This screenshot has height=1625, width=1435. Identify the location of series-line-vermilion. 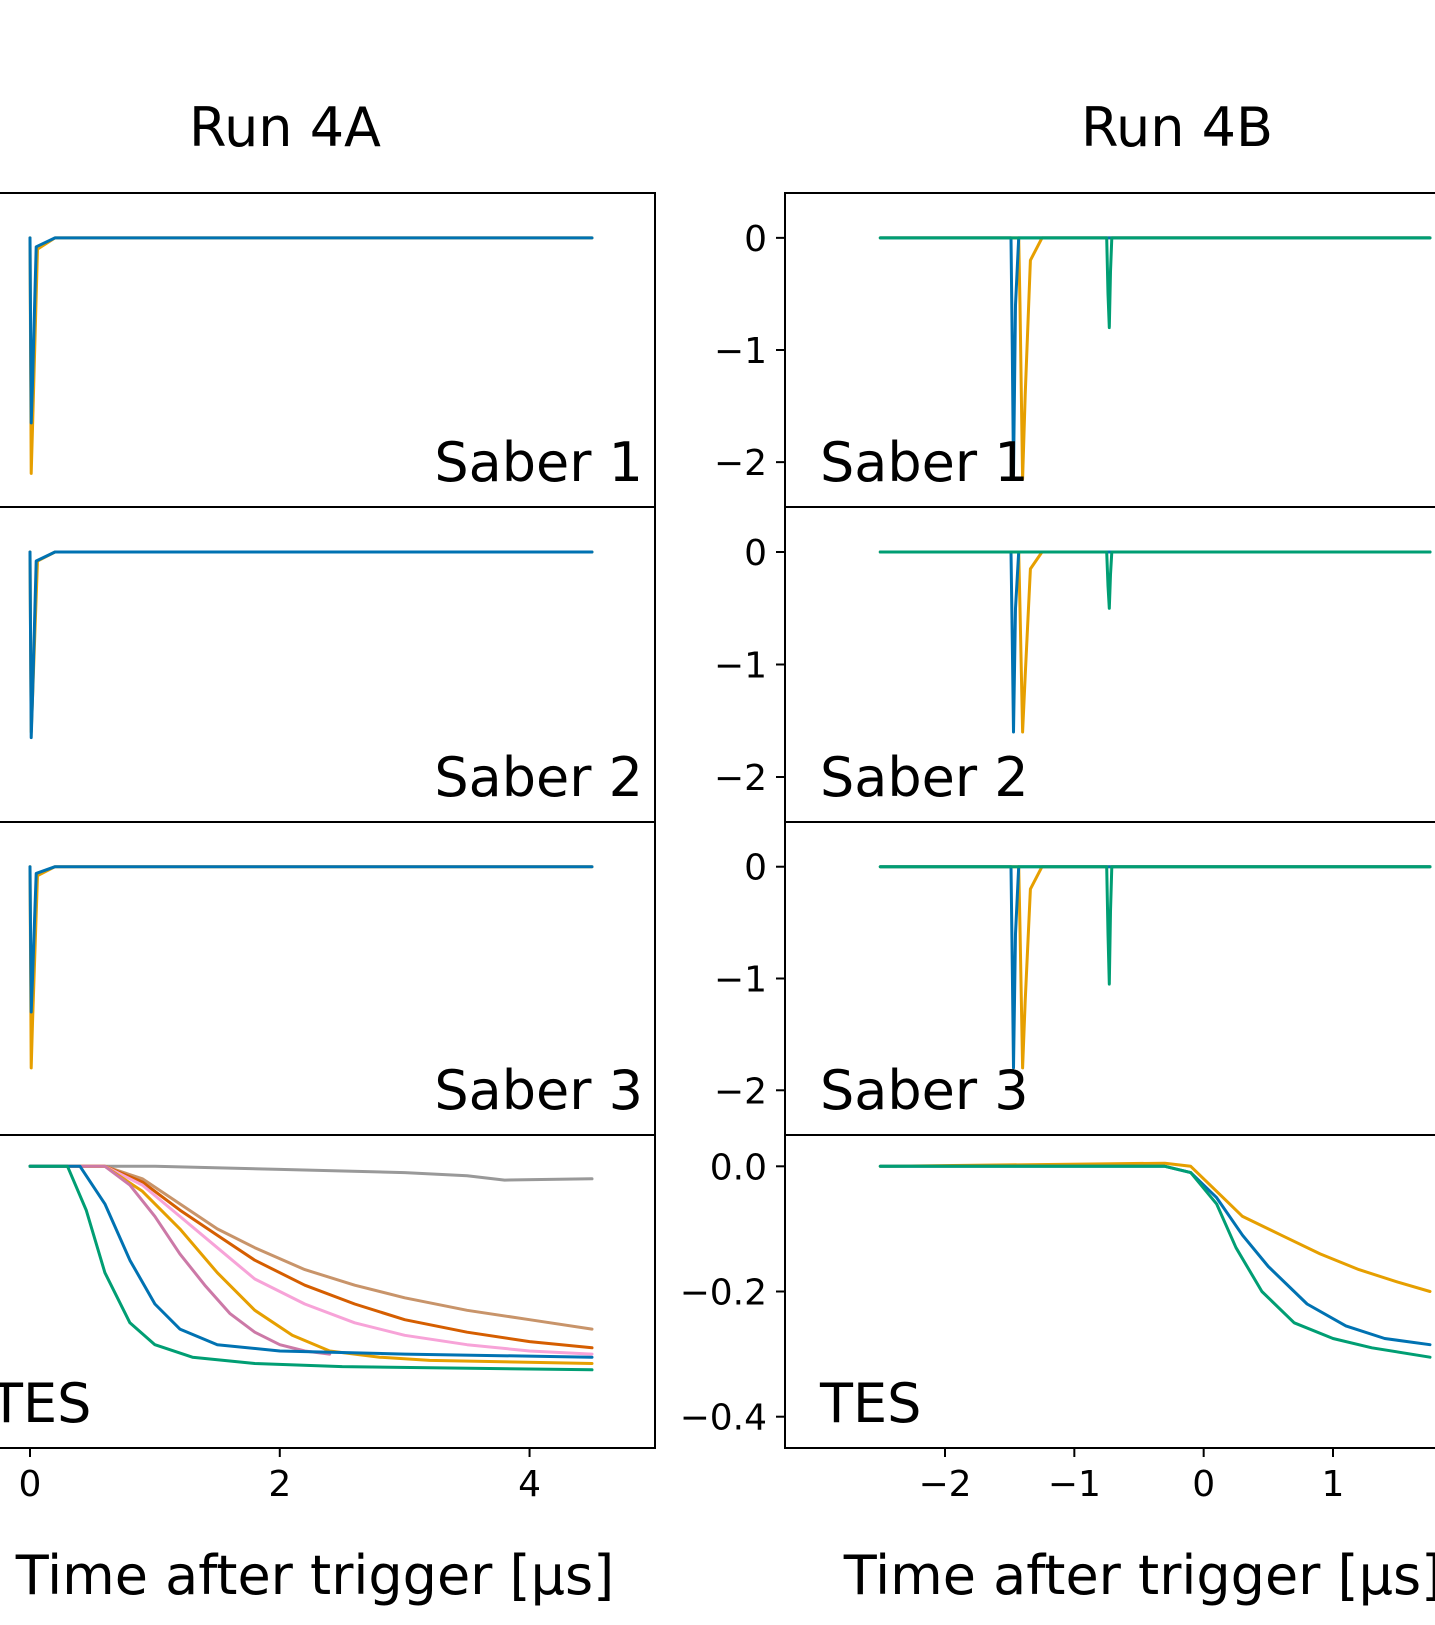
(311, 1257).